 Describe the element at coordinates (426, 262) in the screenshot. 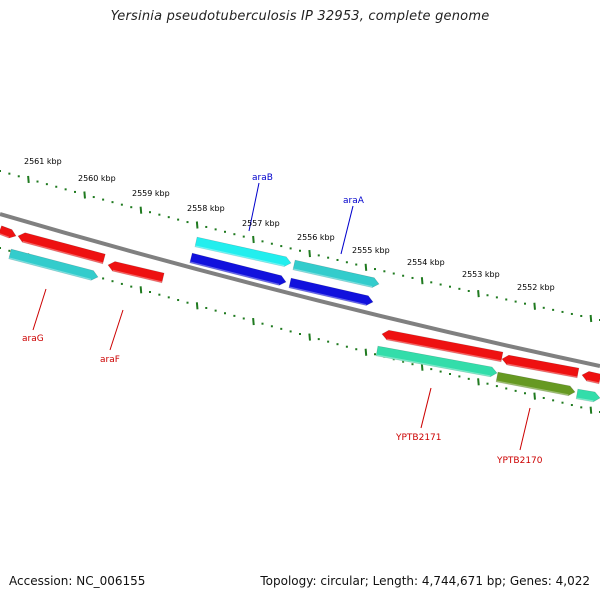

I see `scale-label: 2554 kbp` at that location.